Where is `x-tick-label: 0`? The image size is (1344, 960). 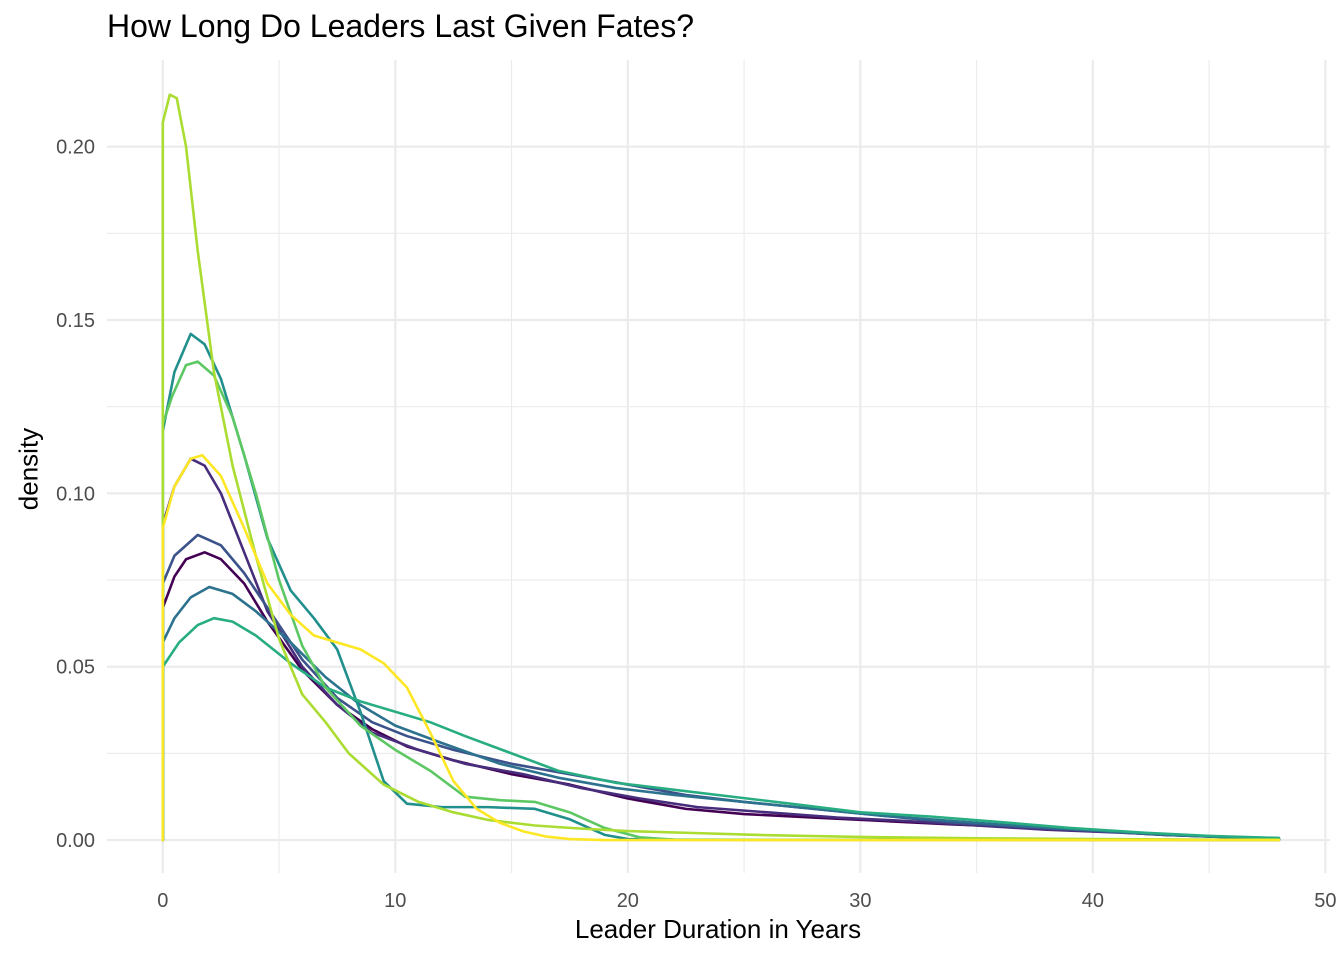
x-tick-label: 0 is located at coordinates (162, 901).